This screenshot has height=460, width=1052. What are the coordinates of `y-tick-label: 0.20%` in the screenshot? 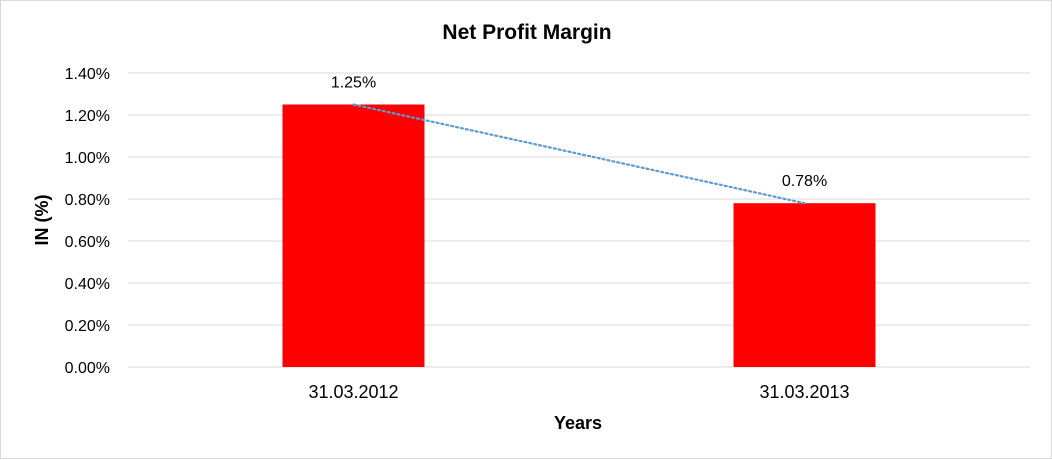 It's located at (87, 326).